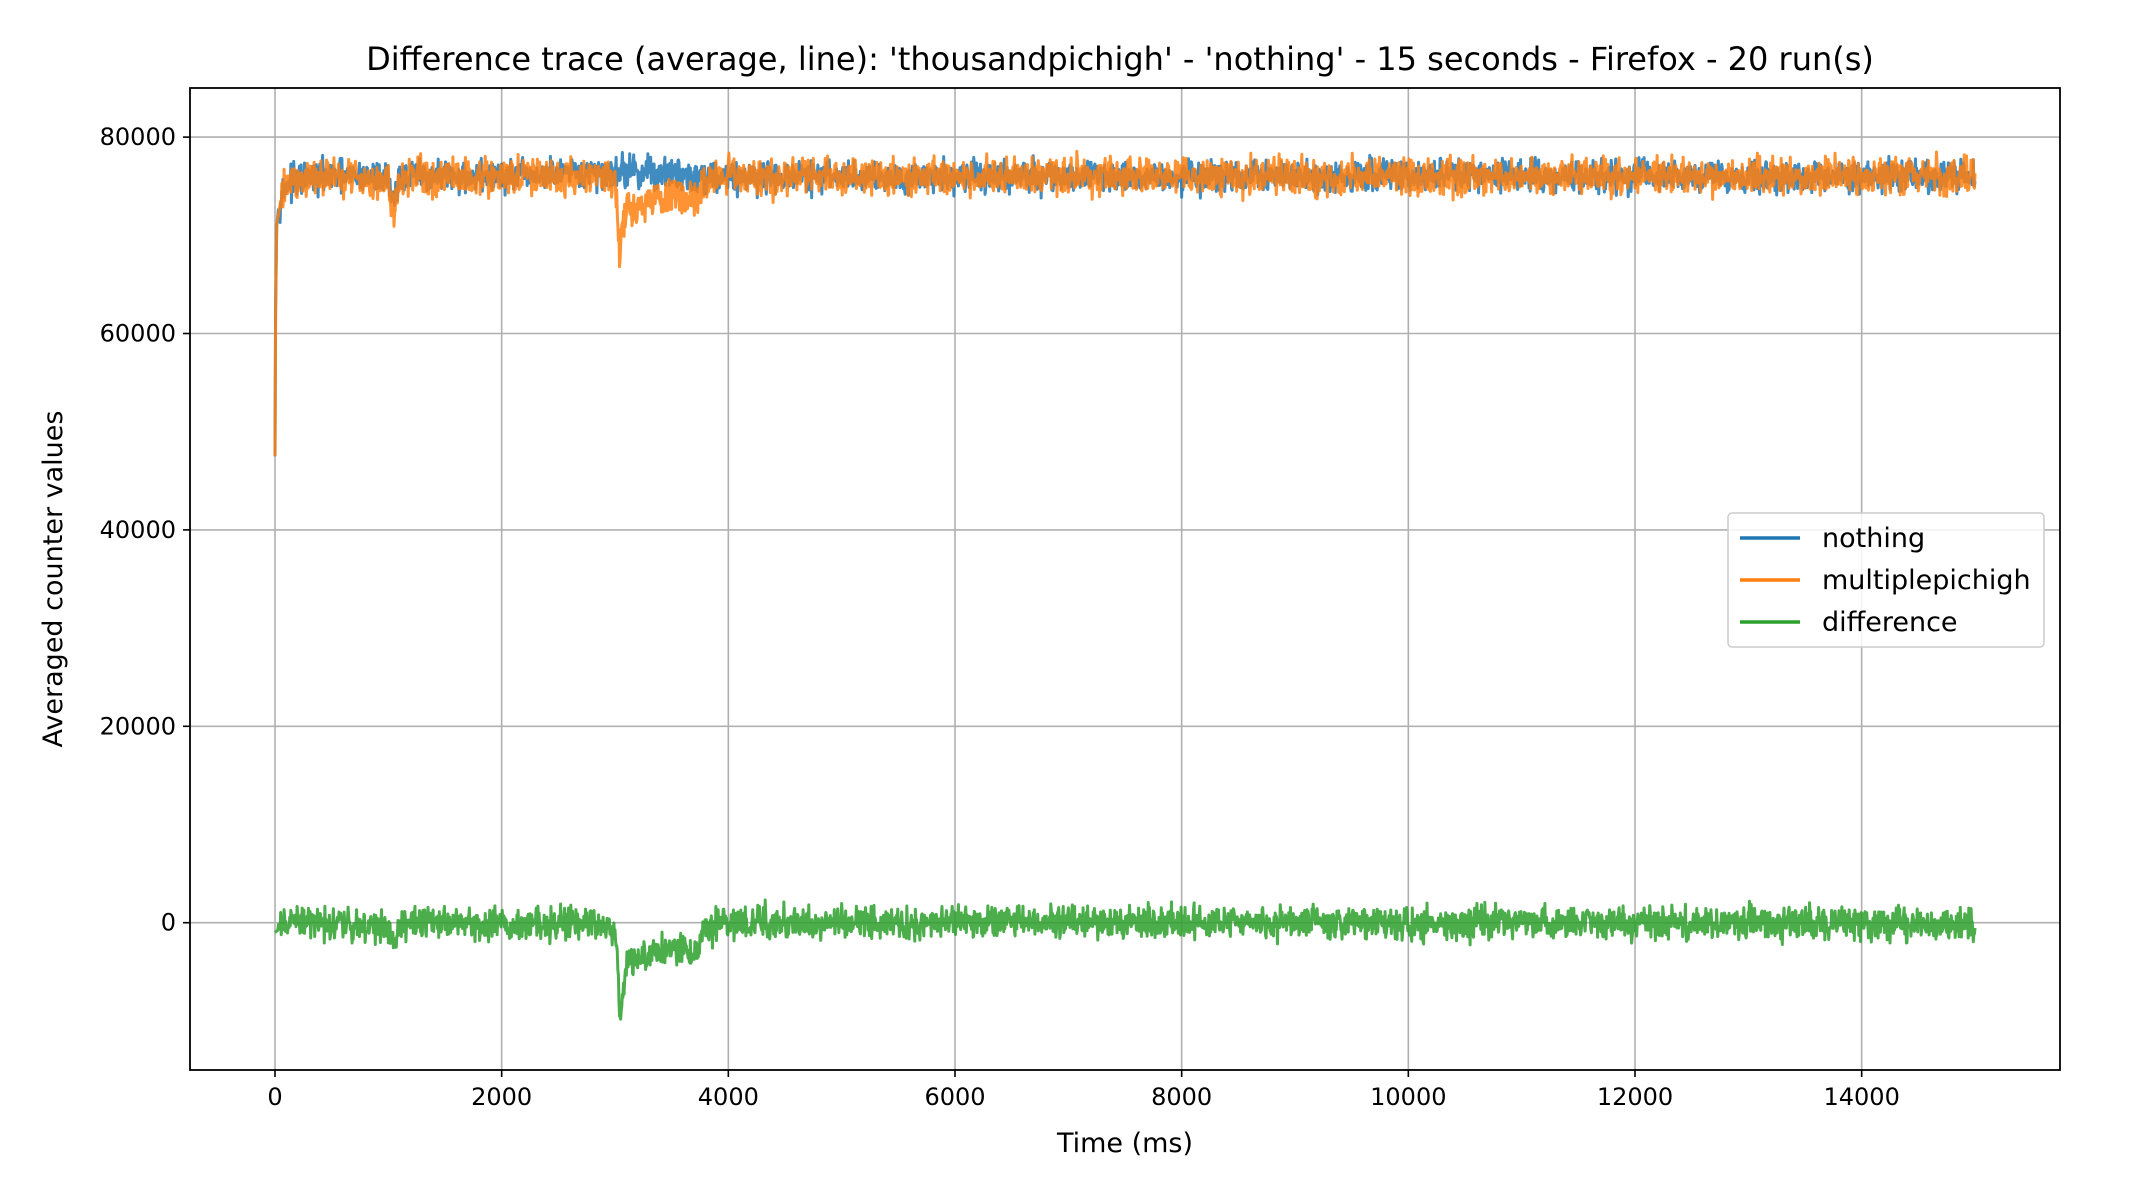 This screenshot has height=1178, width=2142. What do you see at coordinates (728, 1097) in the screenshot?
I see `x-tick-label: 4000` at bounding box center [728, 1097].